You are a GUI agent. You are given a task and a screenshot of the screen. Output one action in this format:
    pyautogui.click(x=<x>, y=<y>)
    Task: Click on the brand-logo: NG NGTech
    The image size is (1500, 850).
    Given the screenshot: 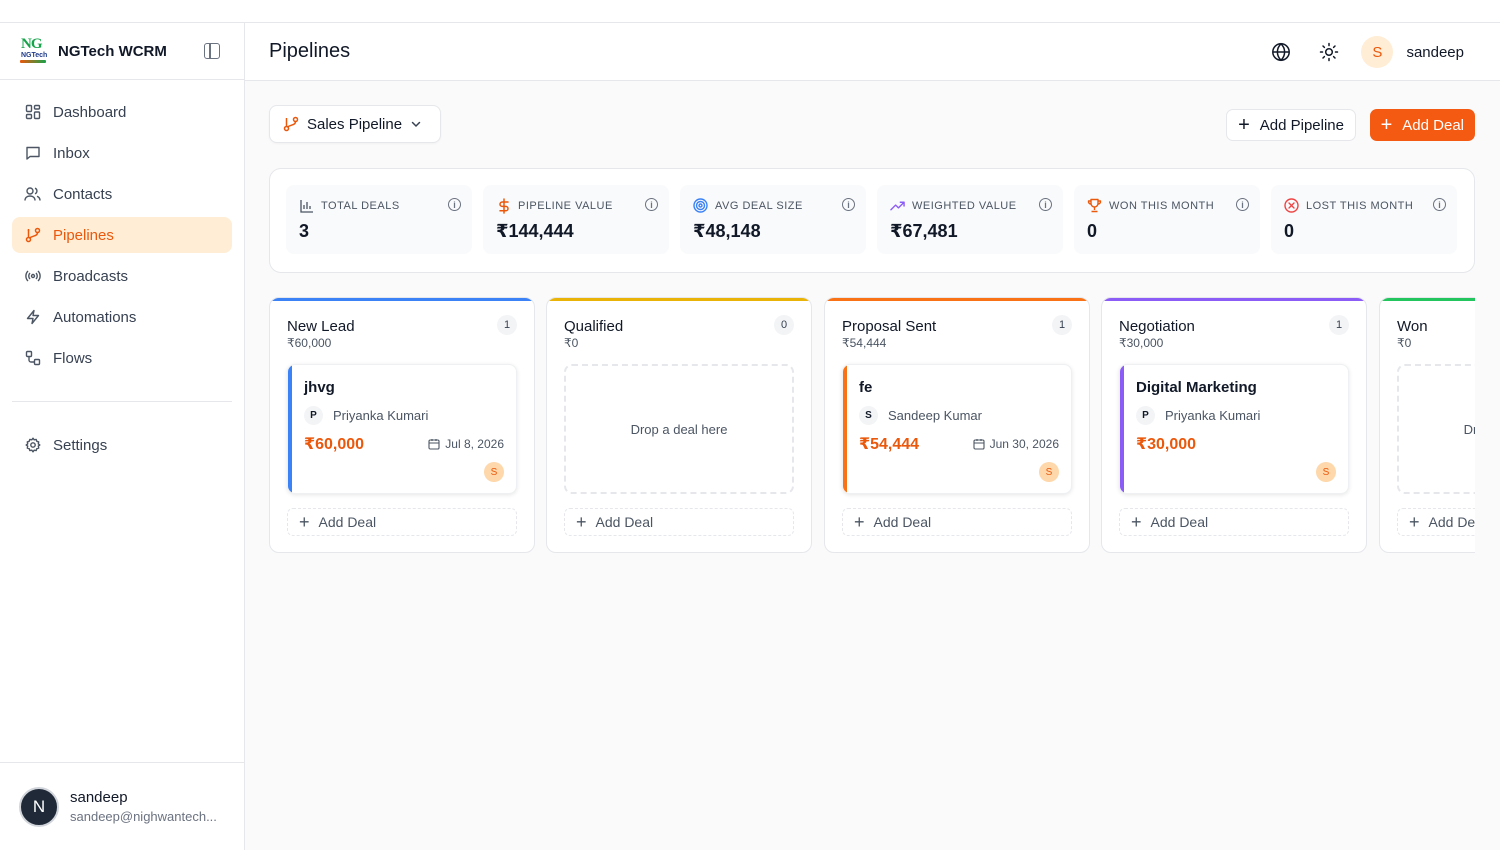 What is the action you would take?
    pyautogui.click(x=34, y=50)
    